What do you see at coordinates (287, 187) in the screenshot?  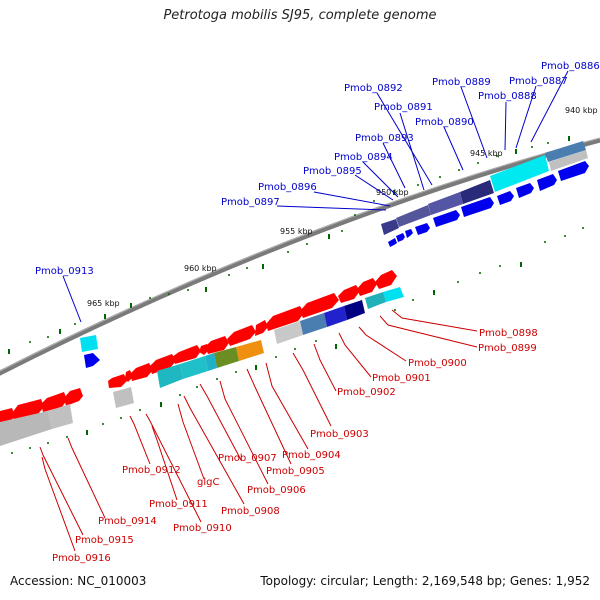 I see `gene-label-pmob-0896: Pmob_0896` at bounding box center [287, 187].